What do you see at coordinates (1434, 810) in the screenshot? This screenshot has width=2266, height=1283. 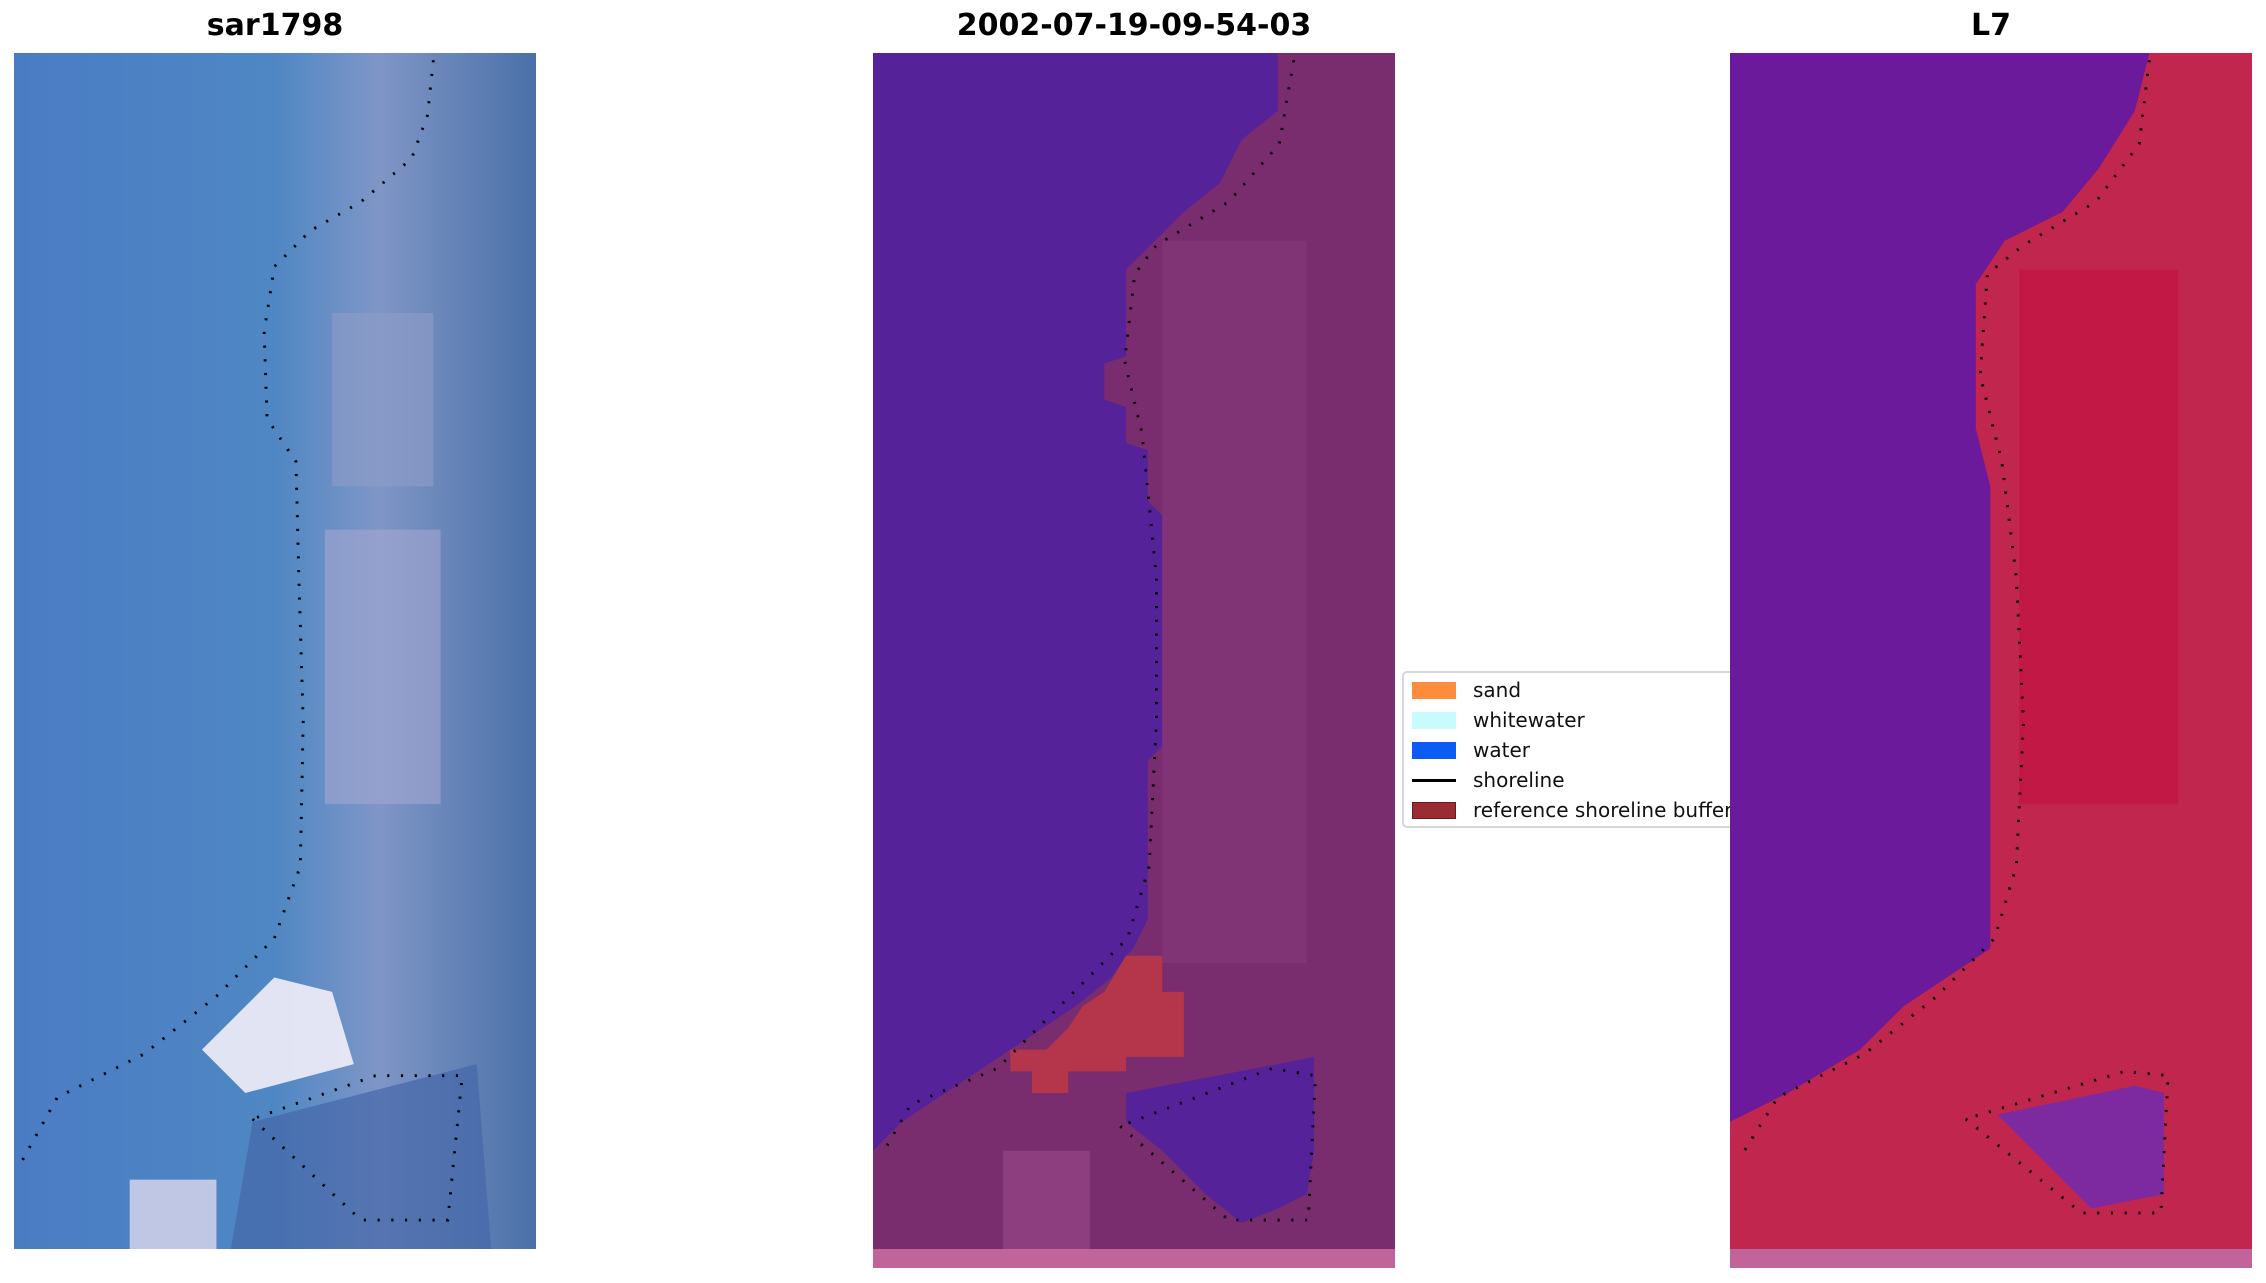 I see `buffer-swatch` at bounding box center [1434, 810].